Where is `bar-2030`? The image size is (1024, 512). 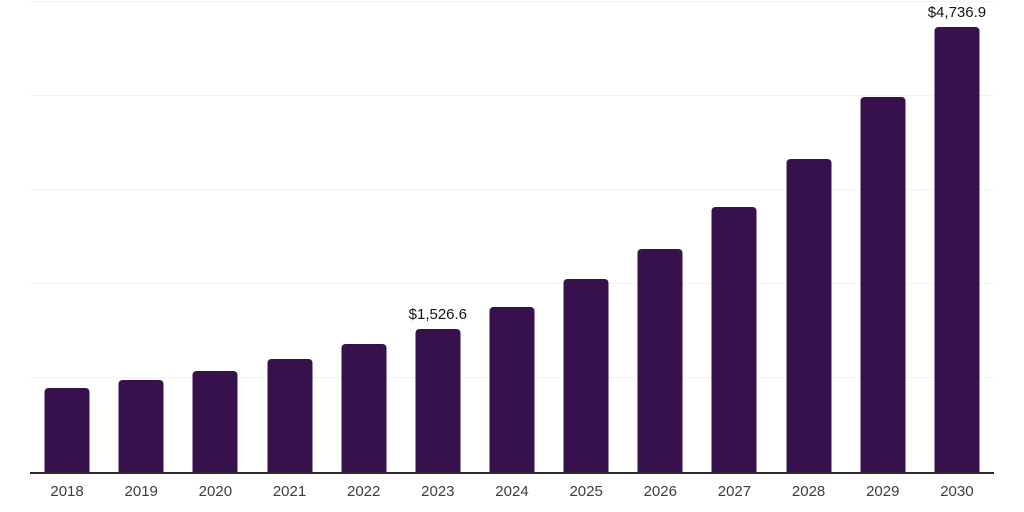
bar-2030 is located at coordinates (957, 249).